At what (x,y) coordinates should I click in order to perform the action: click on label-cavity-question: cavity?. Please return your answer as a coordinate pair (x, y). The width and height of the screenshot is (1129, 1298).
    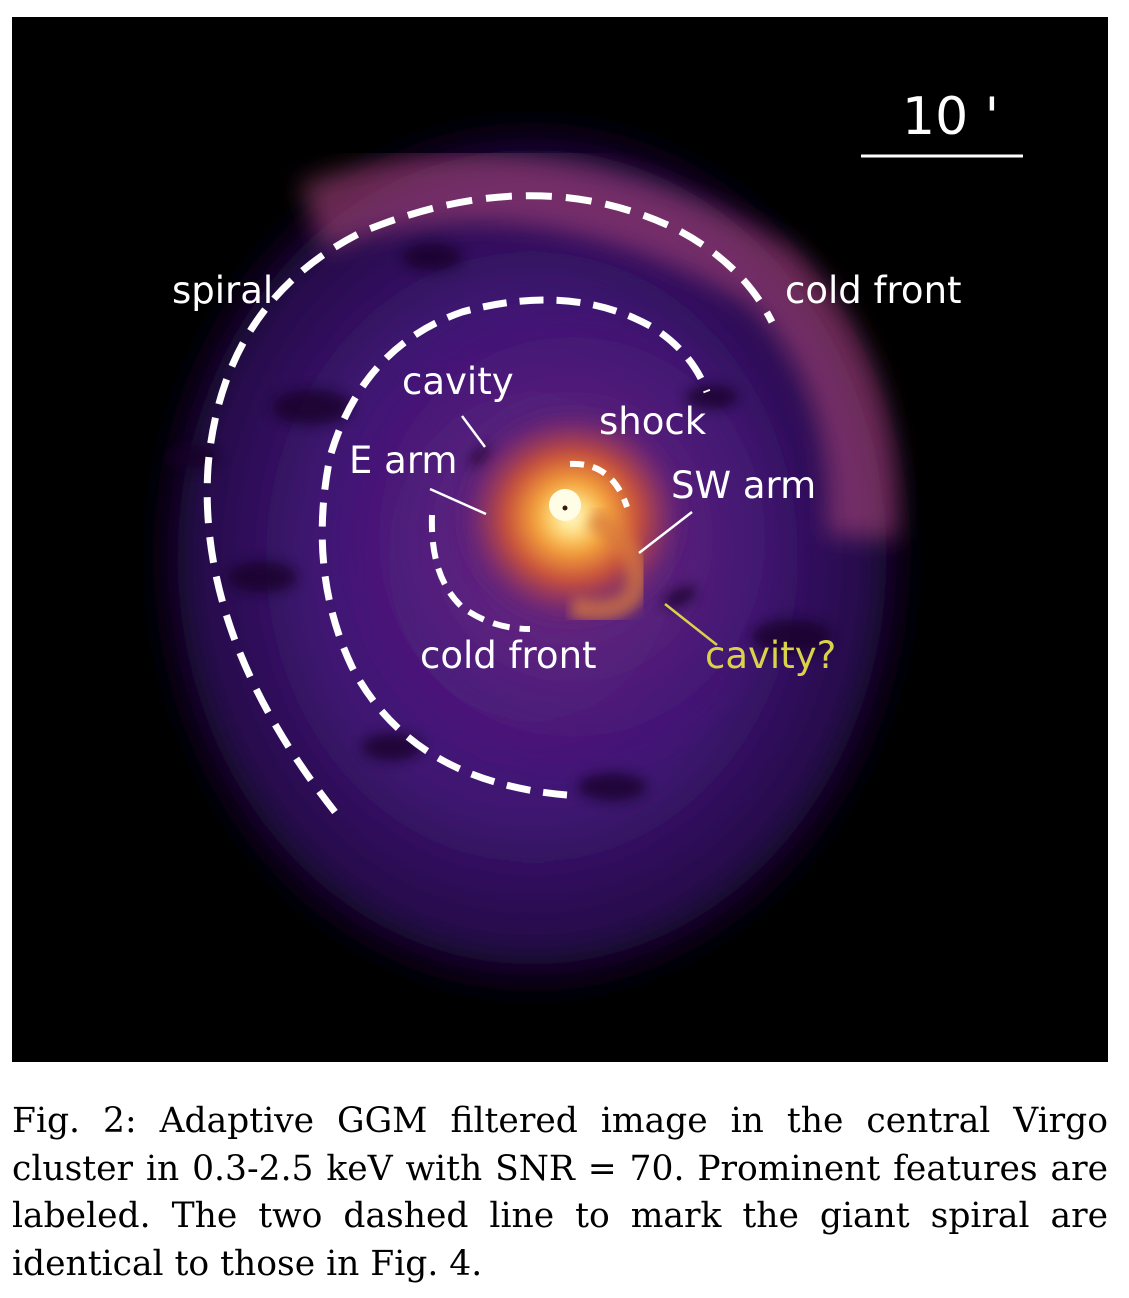
    Looking at the image, I should click on (770, 655).